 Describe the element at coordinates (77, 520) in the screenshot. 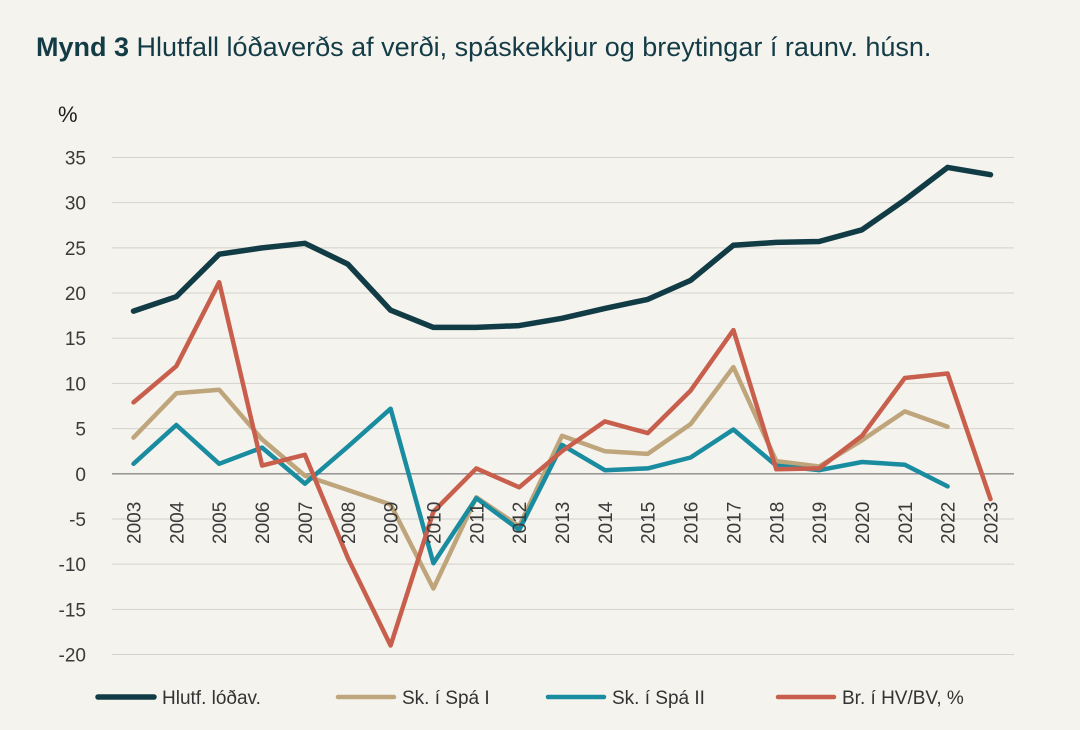

I see `y-tick-label: -5` at that location.